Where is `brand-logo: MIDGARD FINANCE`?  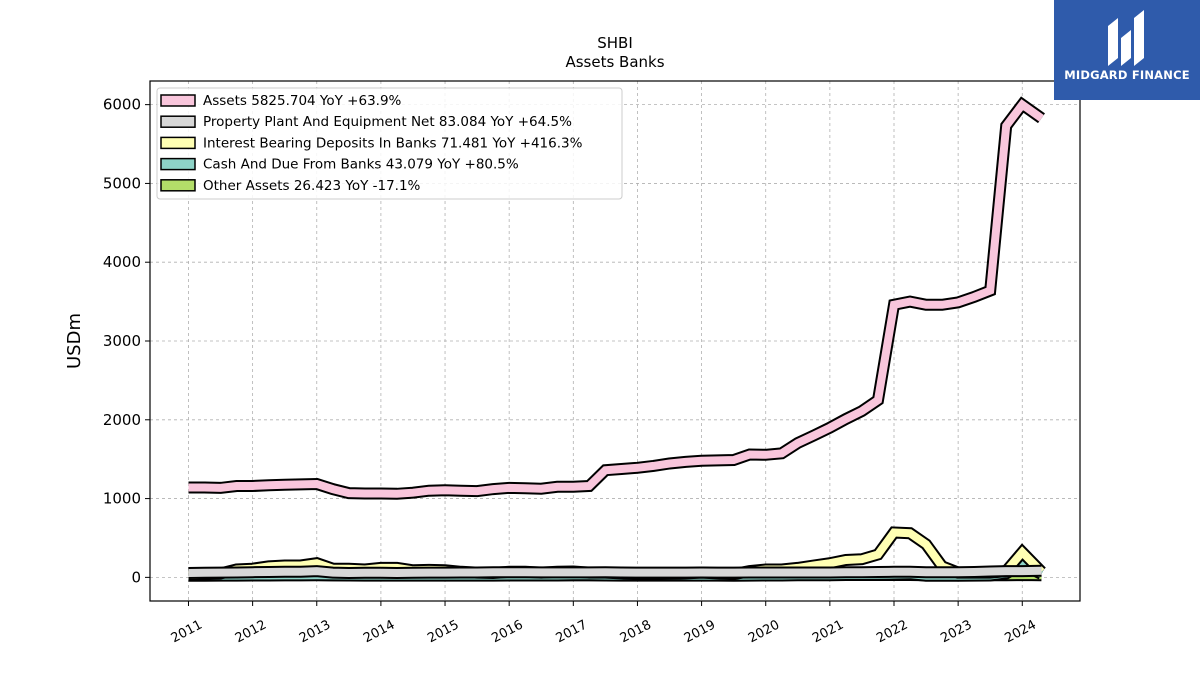
brand-logo: MIDGARD FINANCE is located at coordinates (1127, 50).